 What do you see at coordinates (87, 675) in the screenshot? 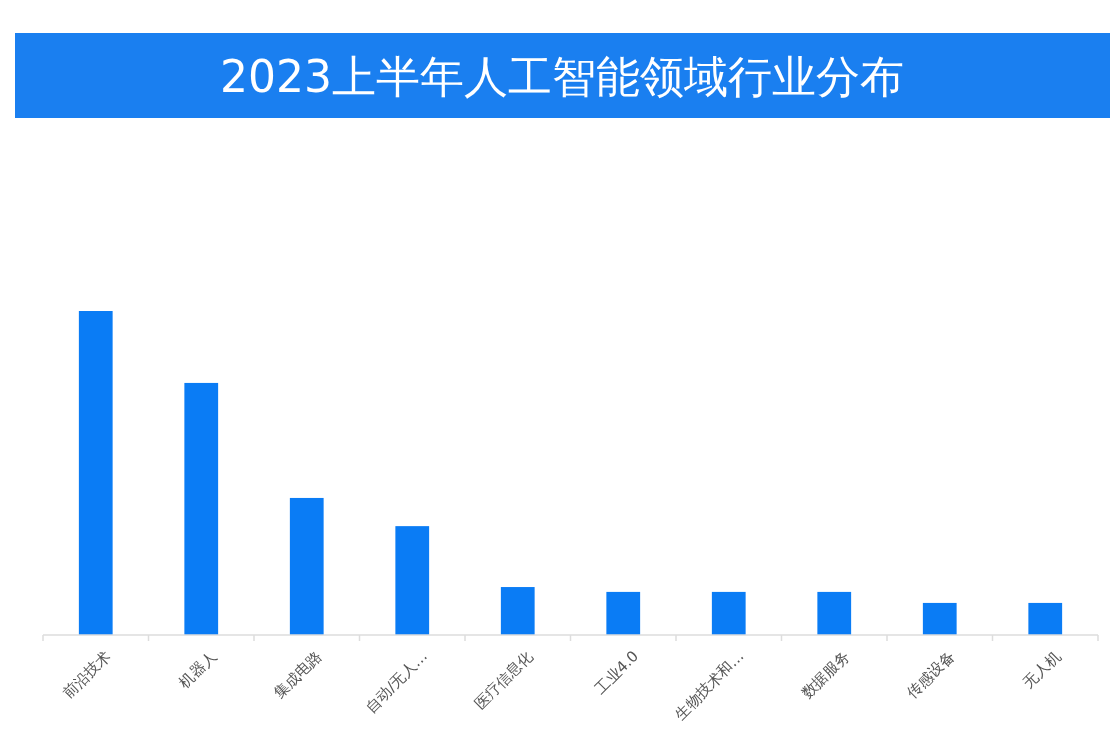
I see `x-tick-label: 前沿技术` at bounding box center [87, 675].